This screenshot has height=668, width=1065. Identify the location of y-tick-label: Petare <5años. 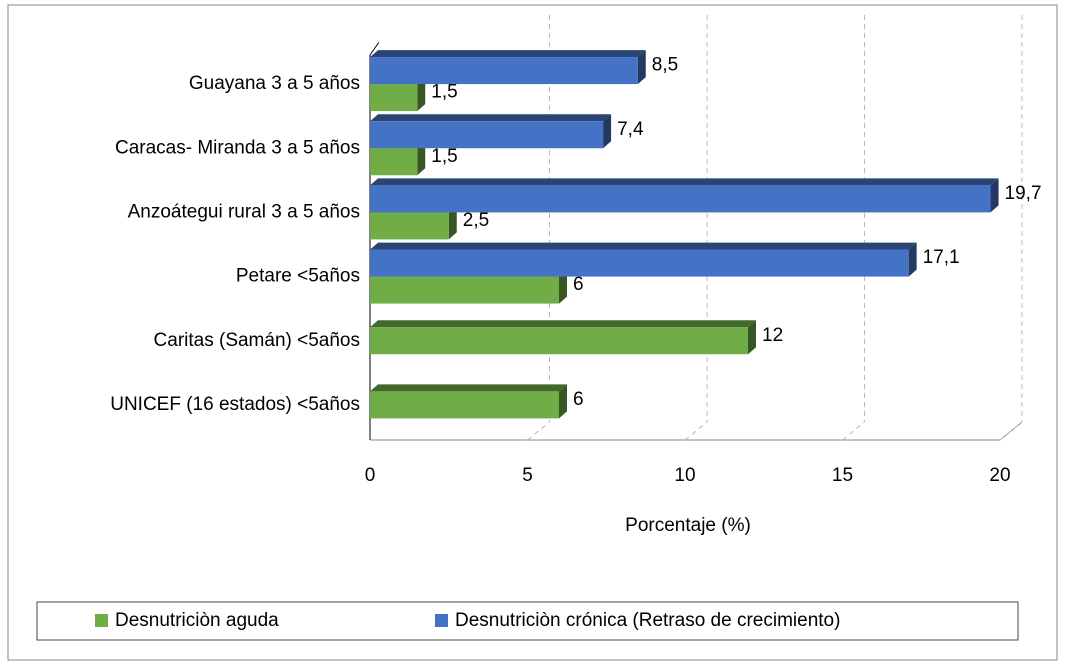
(298, 276).